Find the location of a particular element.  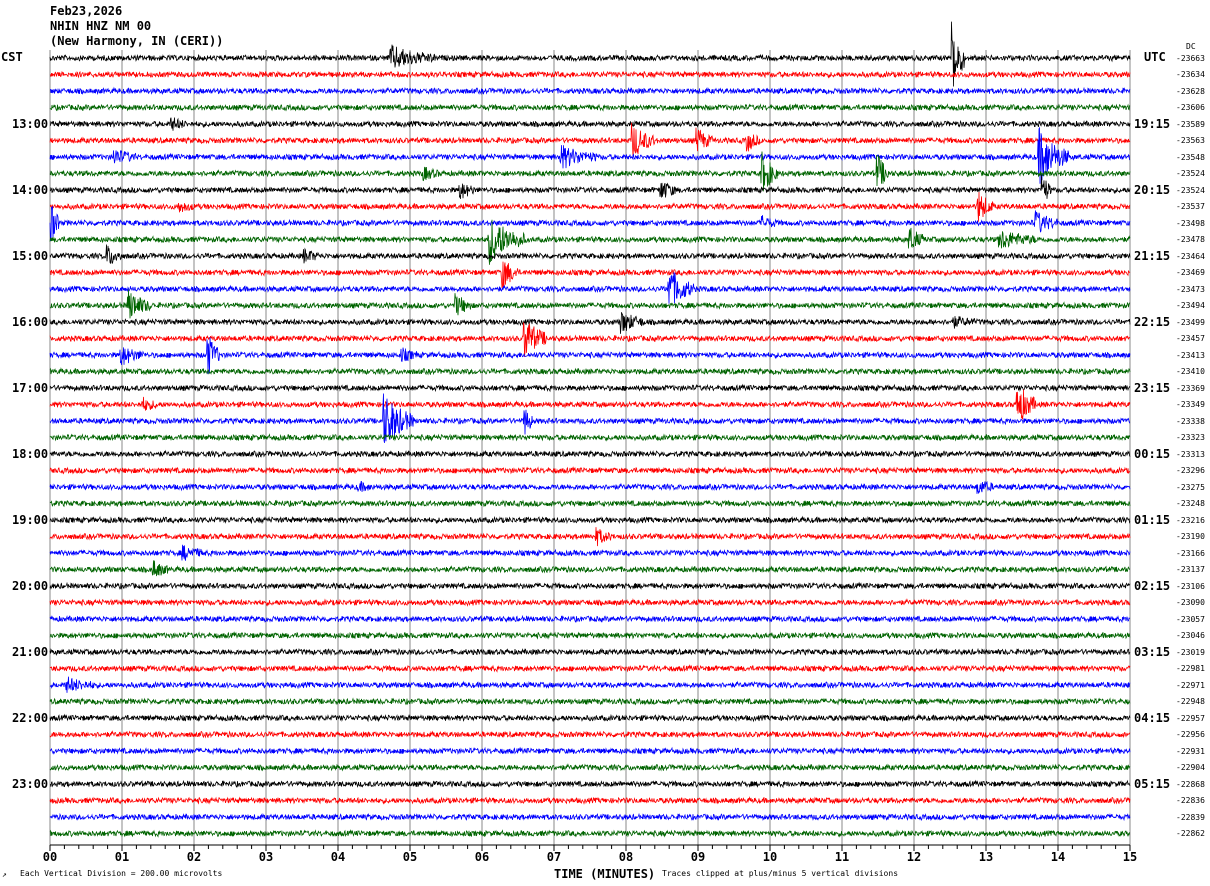

cst-hour-label: 21:00 is located at coordinates (30, 652).